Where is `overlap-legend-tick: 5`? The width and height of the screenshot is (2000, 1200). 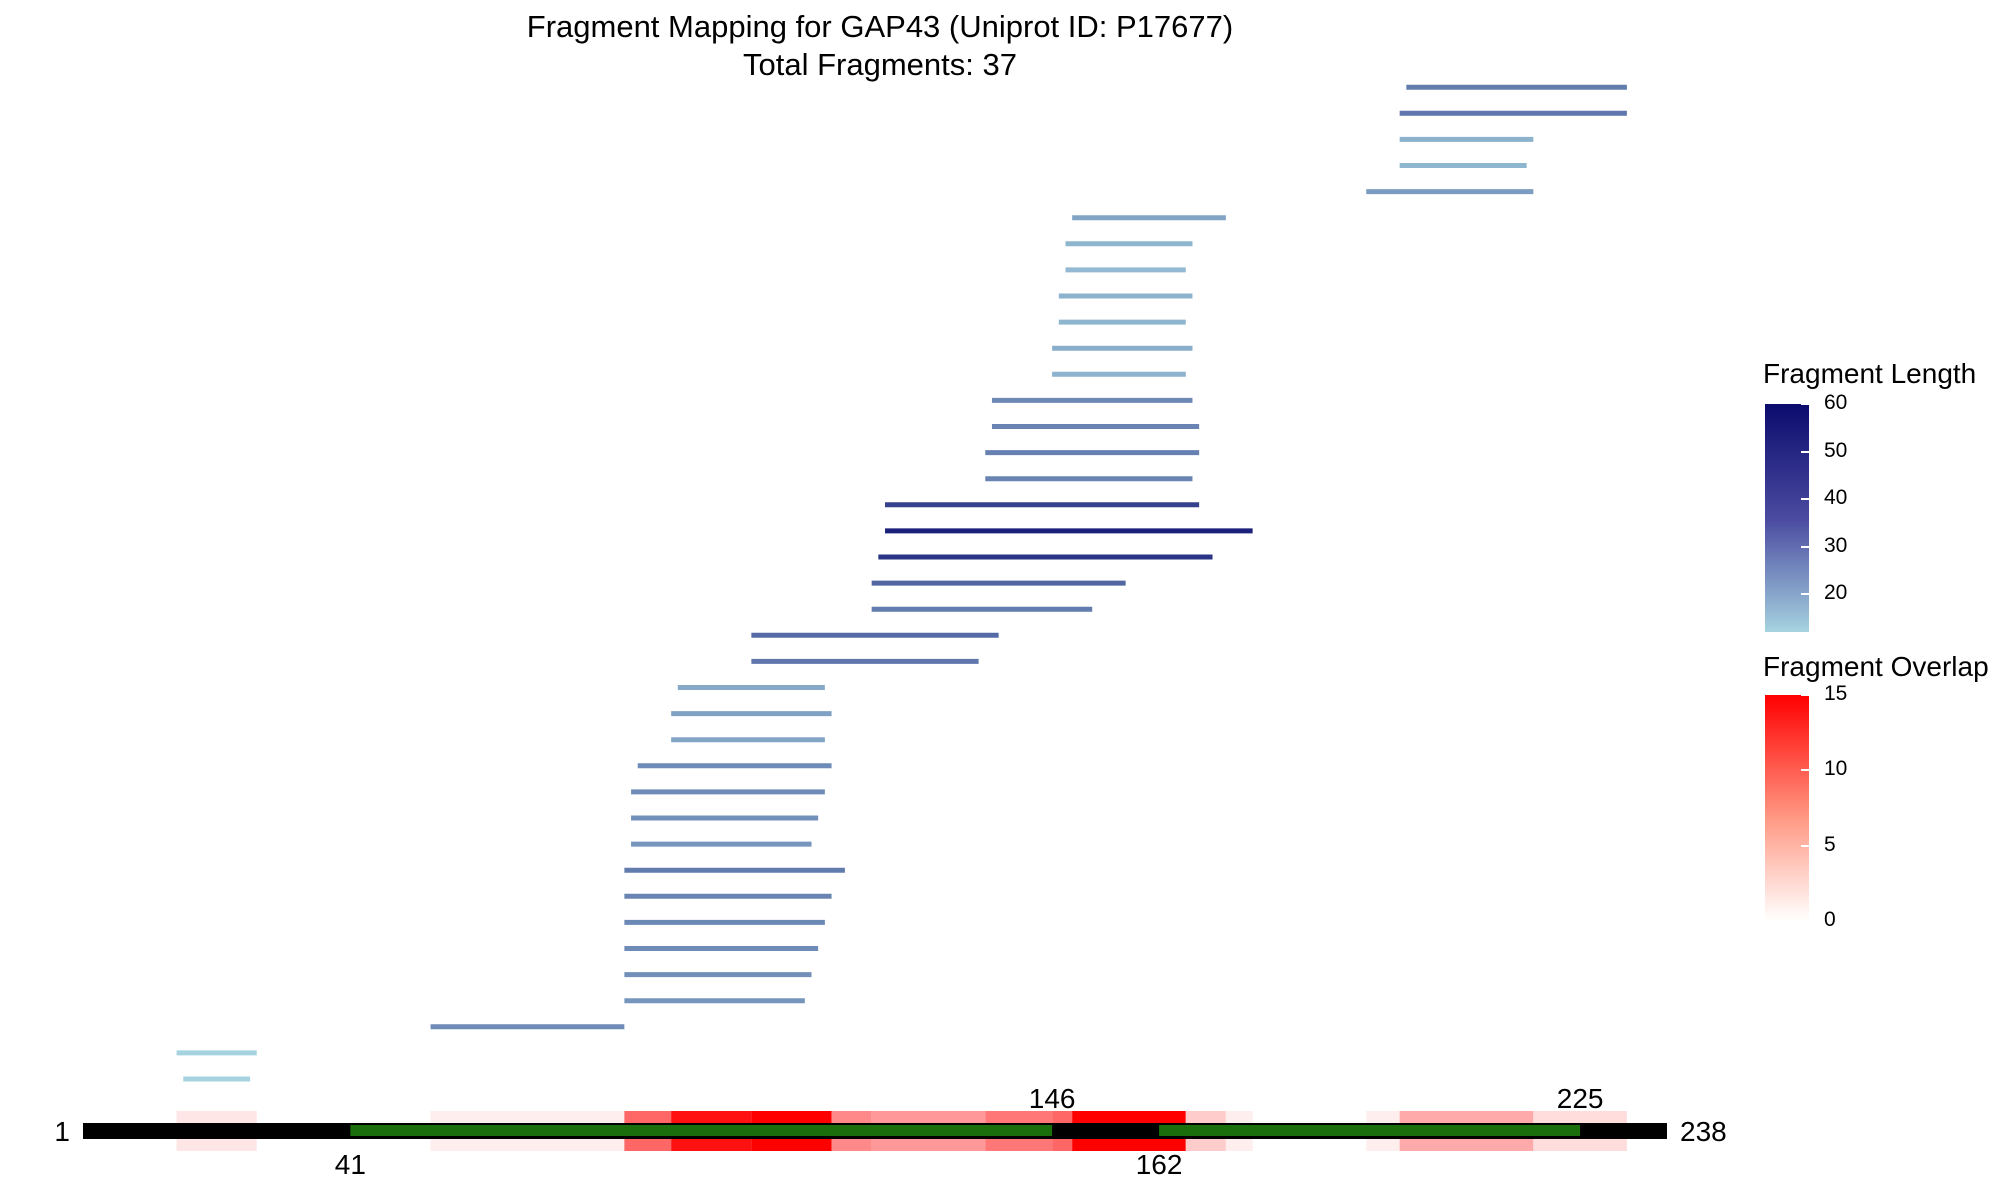 overlap-legend-tick: 5 is located at coordinates (1830, 844).